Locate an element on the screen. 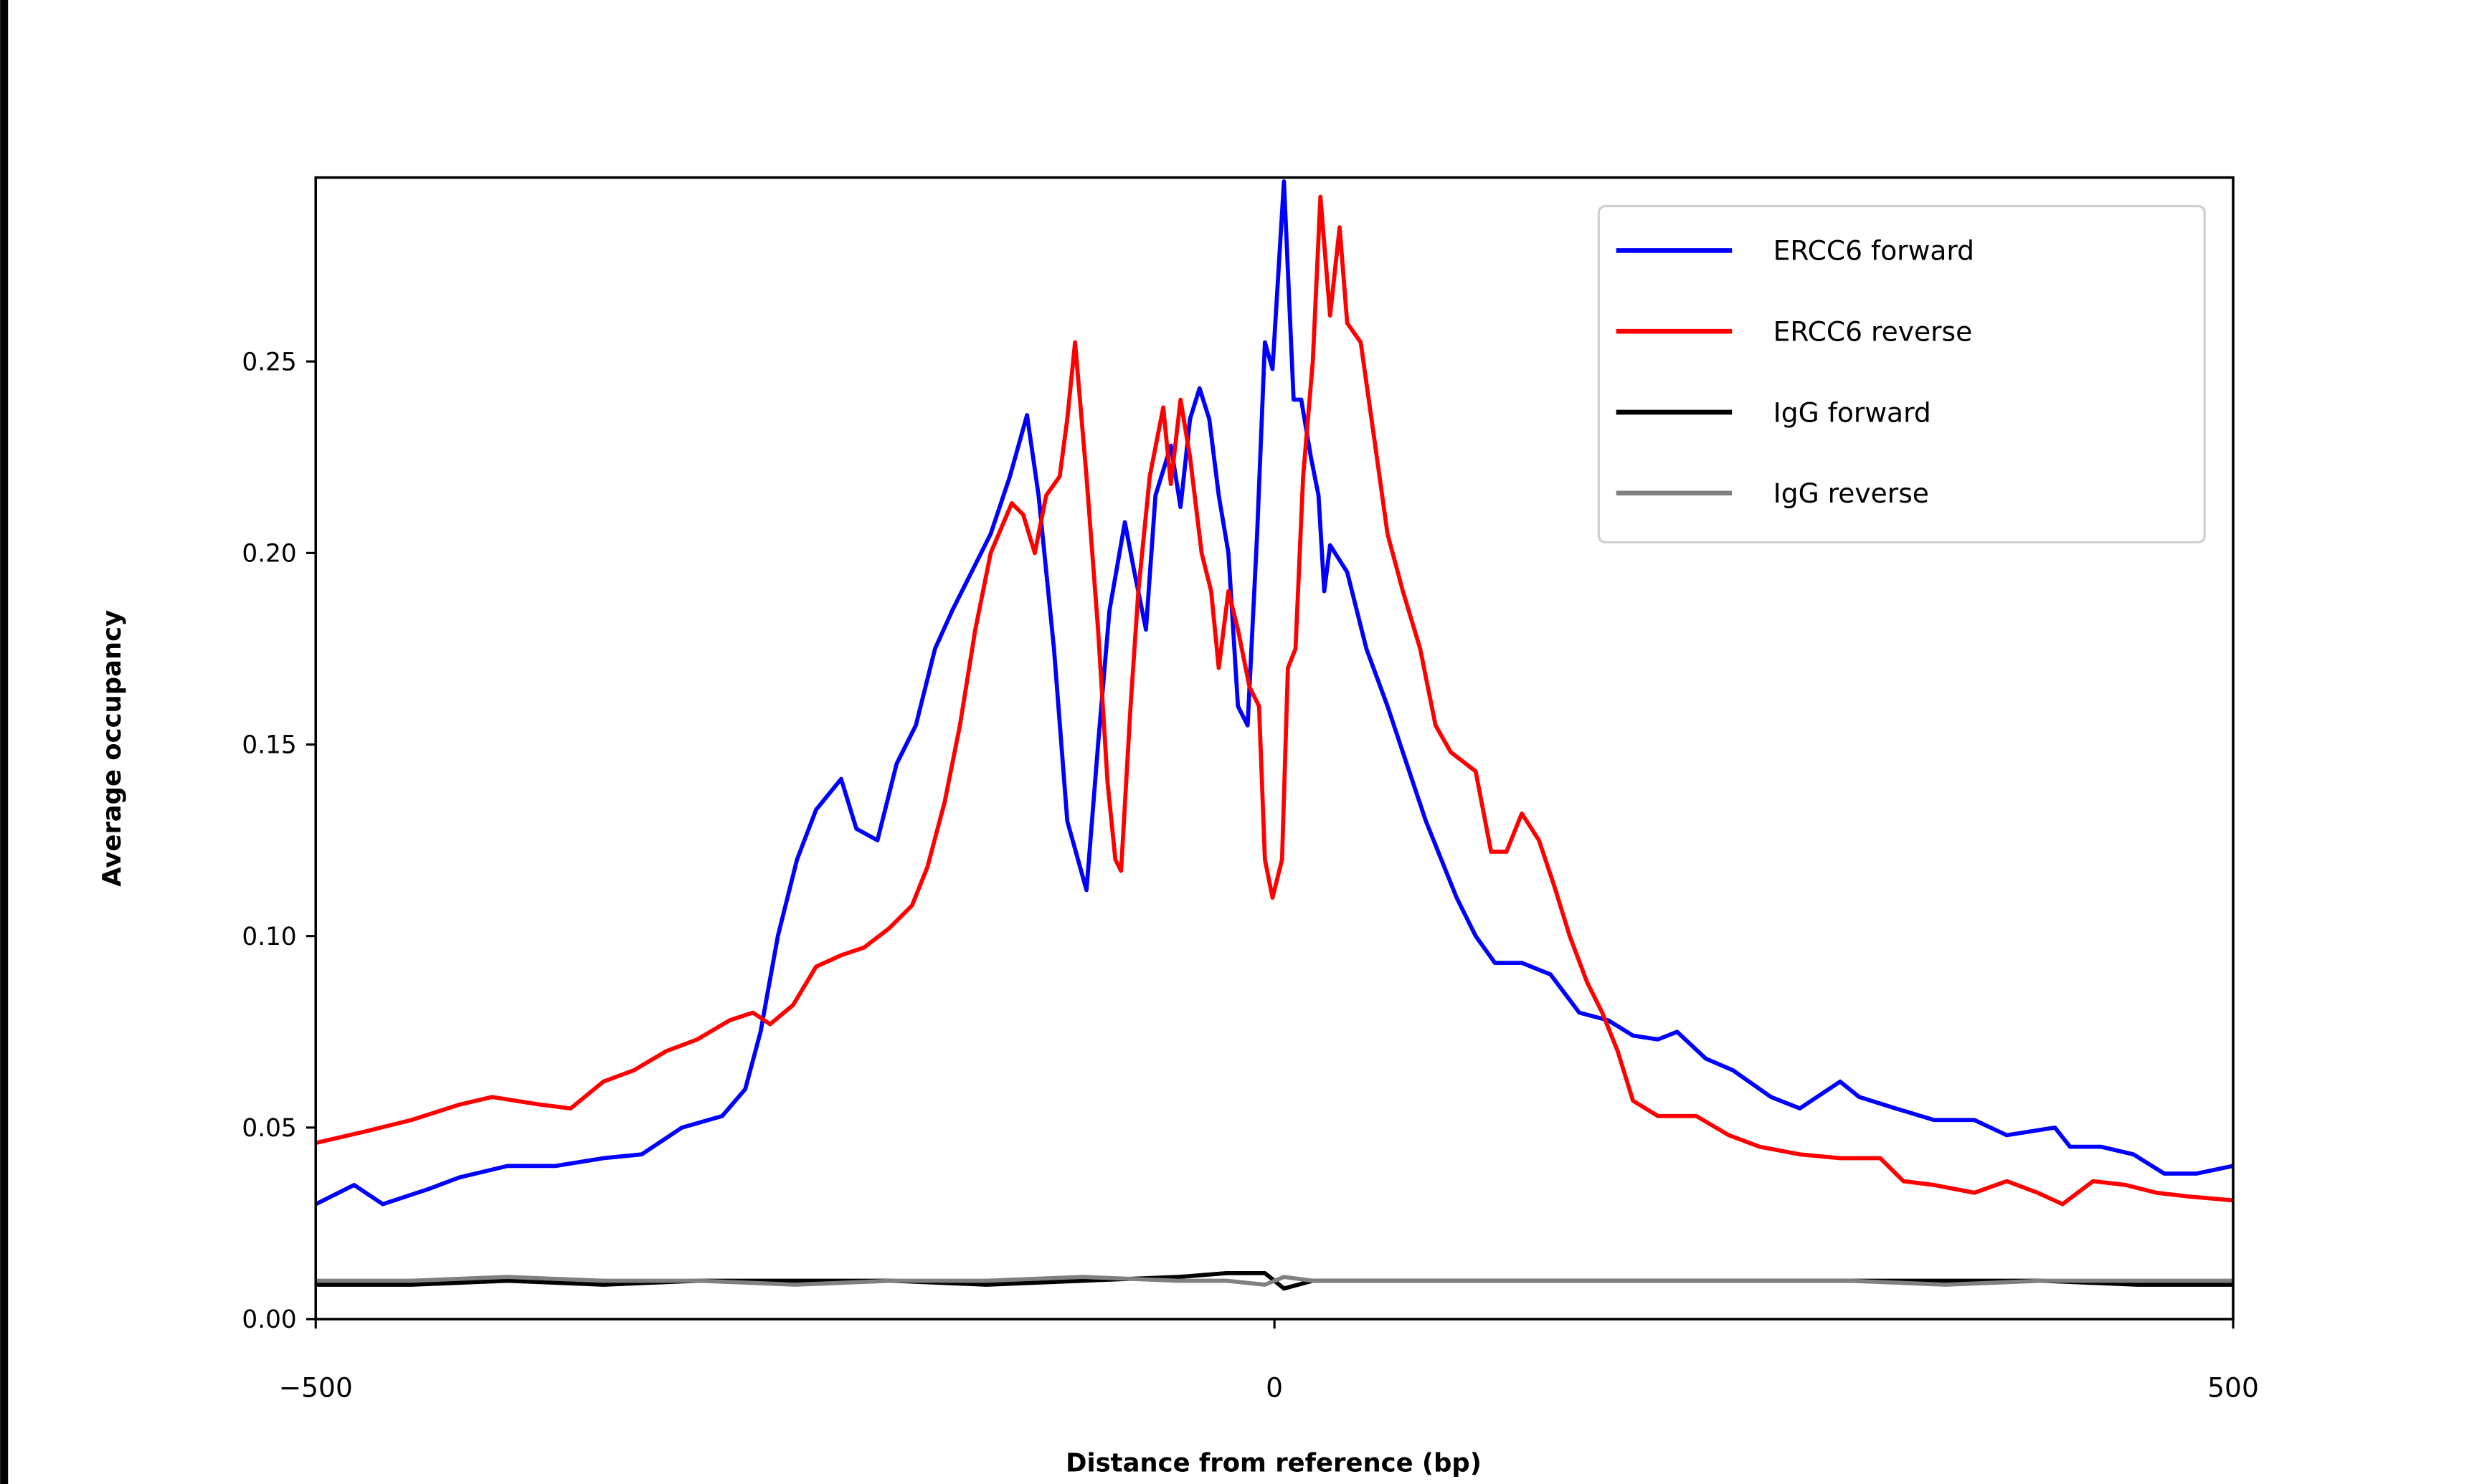  left-edge-bar is located at coordinates (5, 742).